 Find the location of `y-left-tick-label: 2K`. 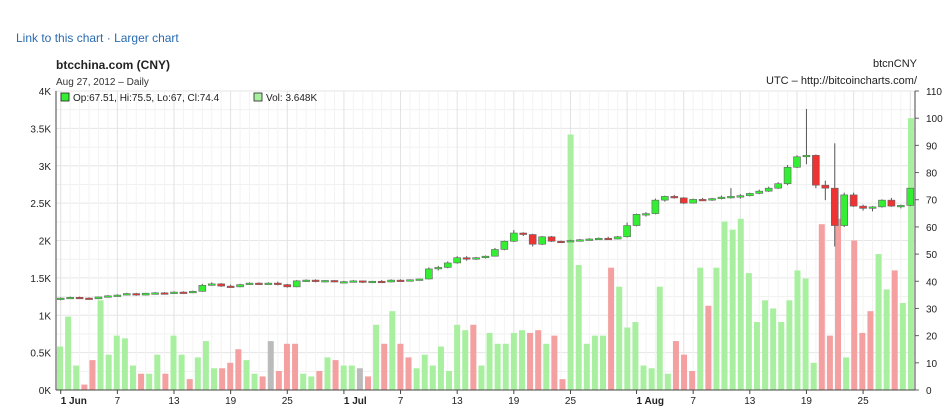

y-left-tick-label: 2K is located at coordinates (45, 242).